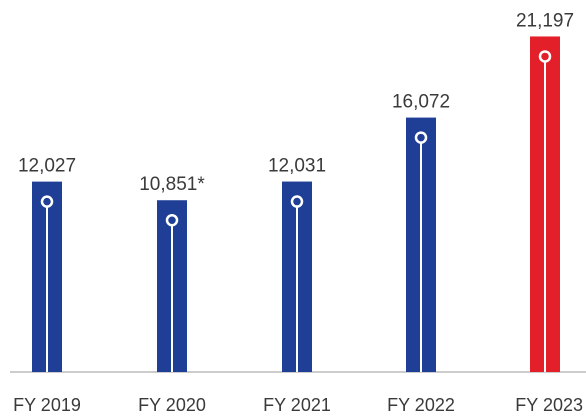 The image size is (586, 417). I want to click on x-tick-label: FY 2022, so click(421, 405).